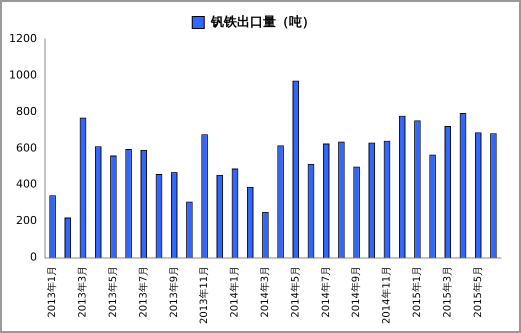 The height and width of the screenshot is (333, 521). What do you see at coordinates (26, 221) in the screenshot?
I see `y-tick-label: 200` at bounding box center [26, 221].